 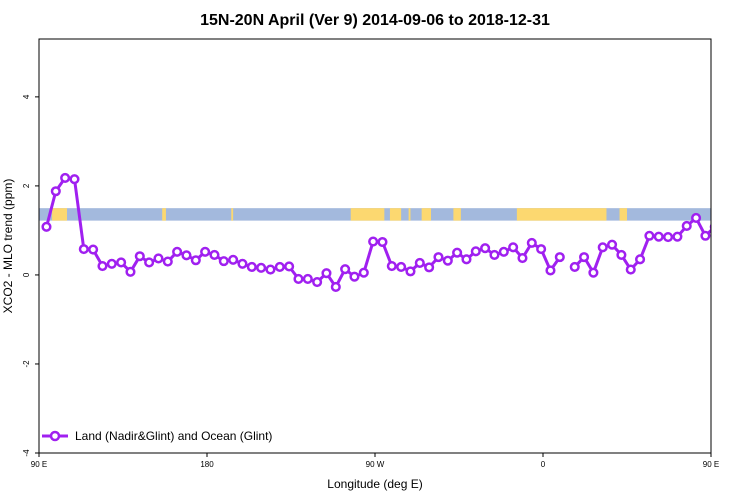 I want to click on x-tick-label: 180, so click(x=207, y=464).